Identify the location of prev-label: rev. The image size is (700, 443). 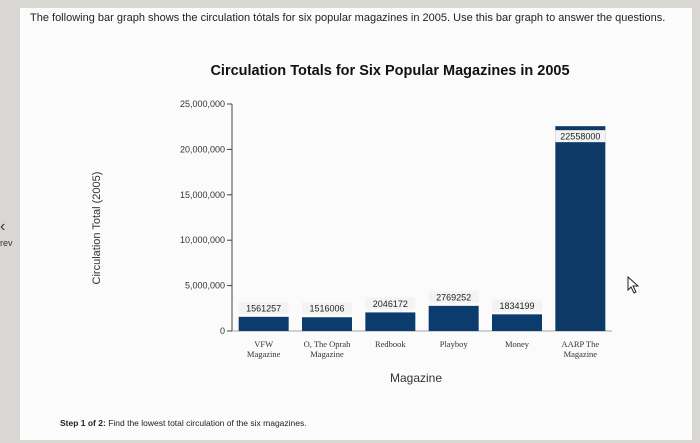
(6, 243).